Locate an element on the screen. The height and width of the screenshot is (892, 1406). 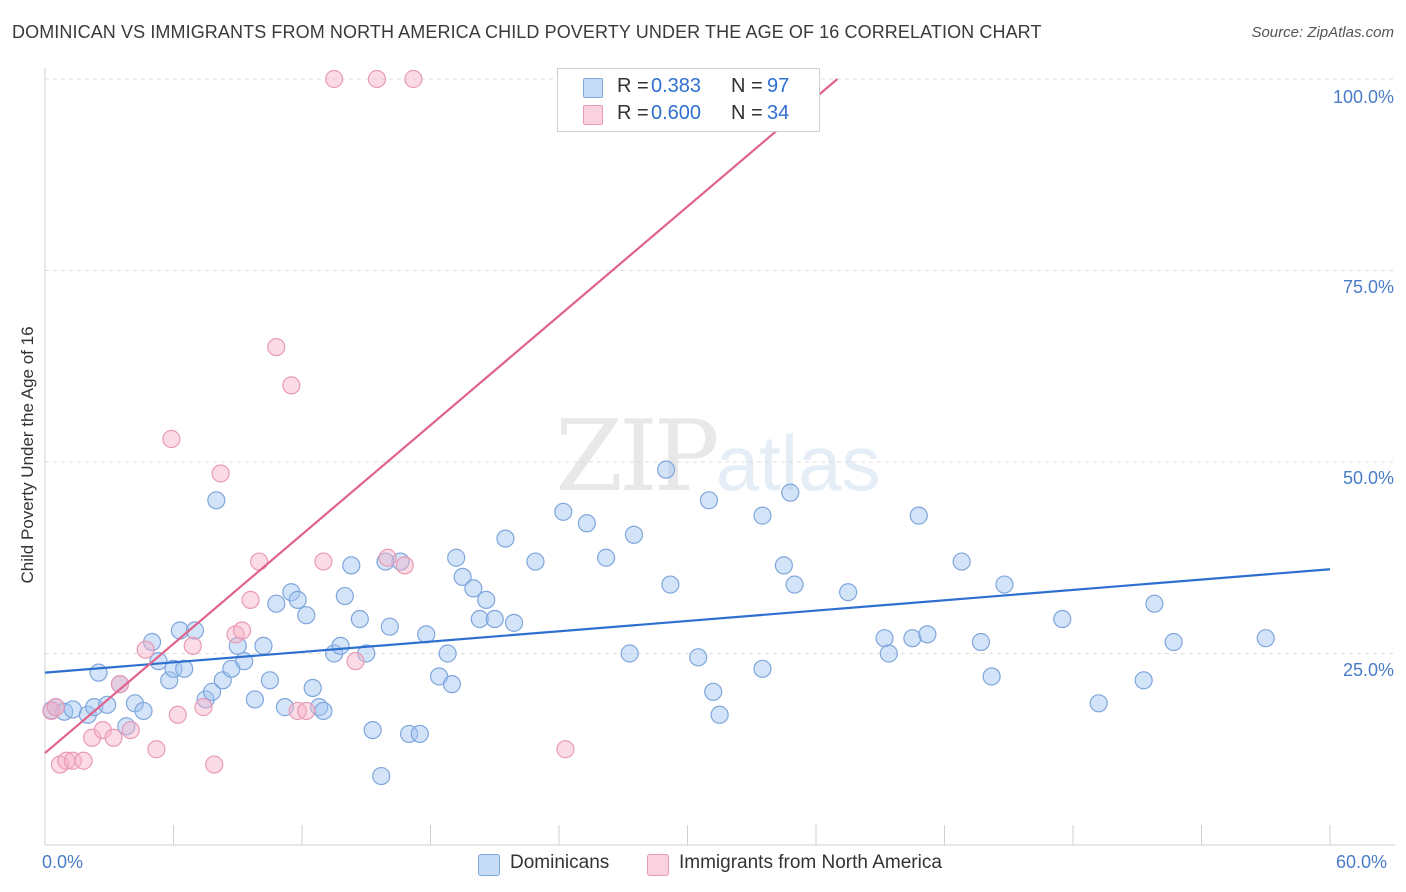
y-tick-label-75: 75.0% is located at coordinates (1368, 287).